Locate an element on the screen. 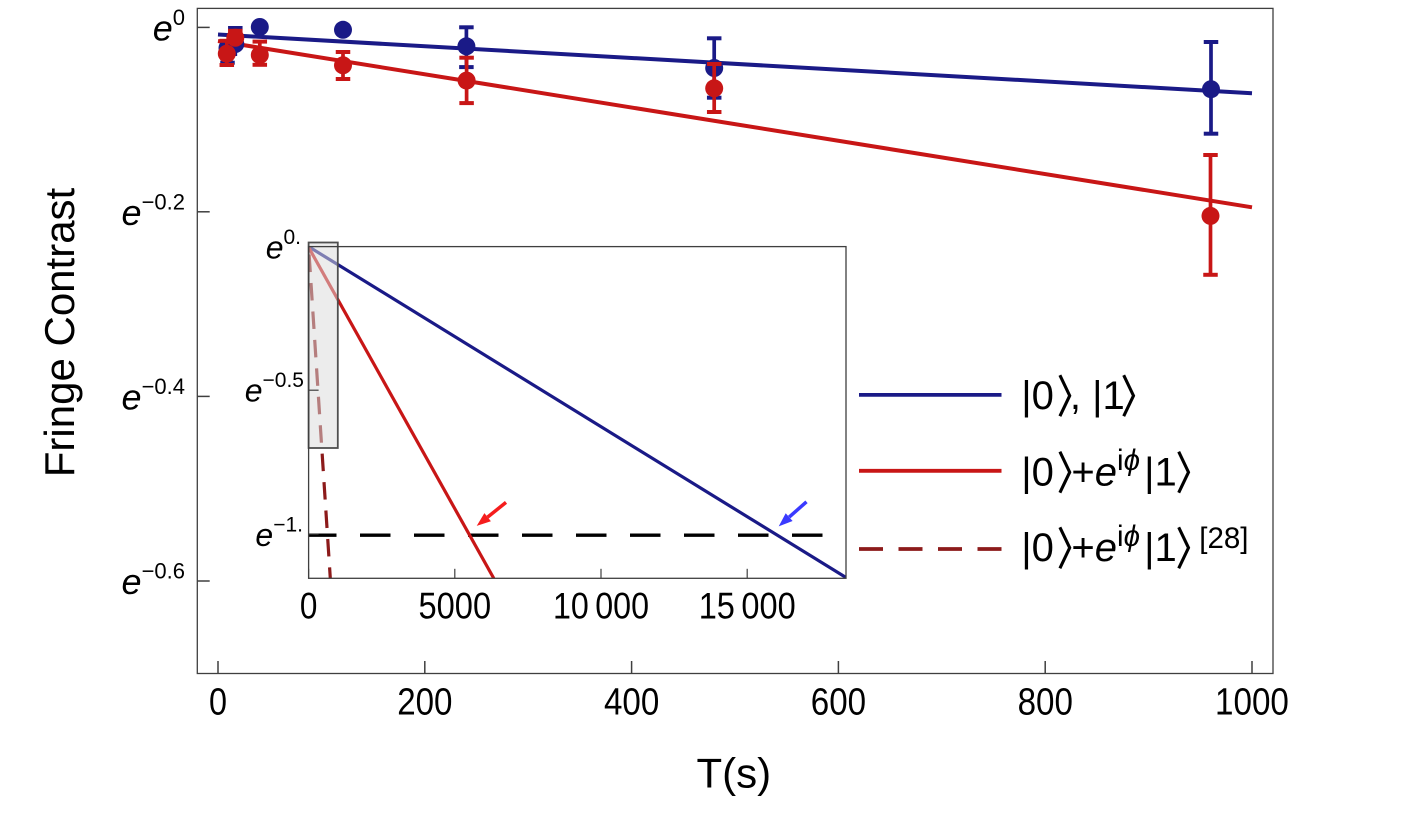 Image resolution: width=1419 pixels, height=815 pixels. svg-text: 200 is located at coordinates (424, 703).